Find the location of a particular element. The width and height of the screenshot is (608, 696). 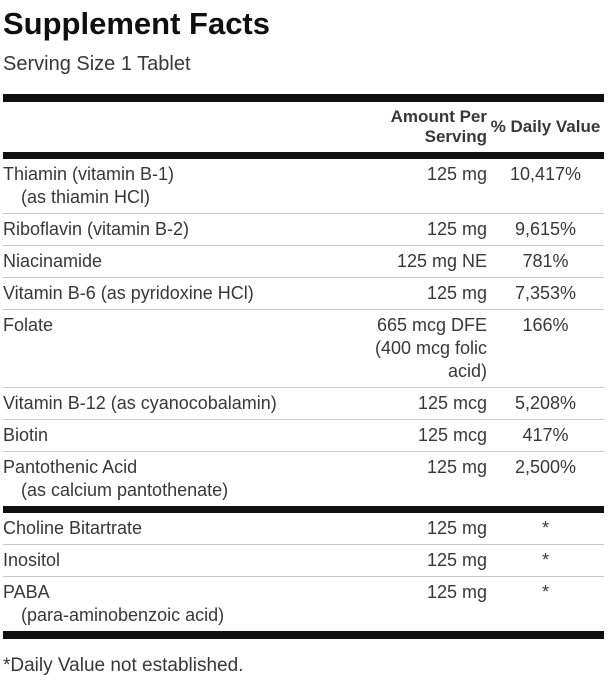

nutrient-row: Riboflavin (vitamin B-2) 125 mg 9,615% is located at coordinates (303, 230).